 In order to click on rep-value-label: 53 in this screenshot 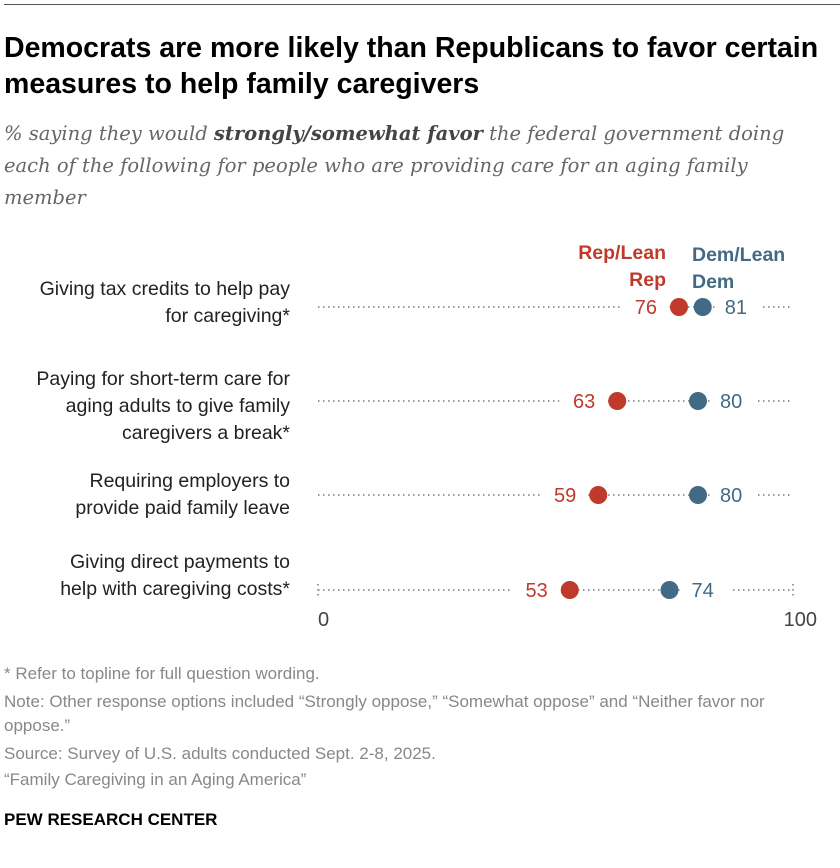, I will do `click(537, 591)`.